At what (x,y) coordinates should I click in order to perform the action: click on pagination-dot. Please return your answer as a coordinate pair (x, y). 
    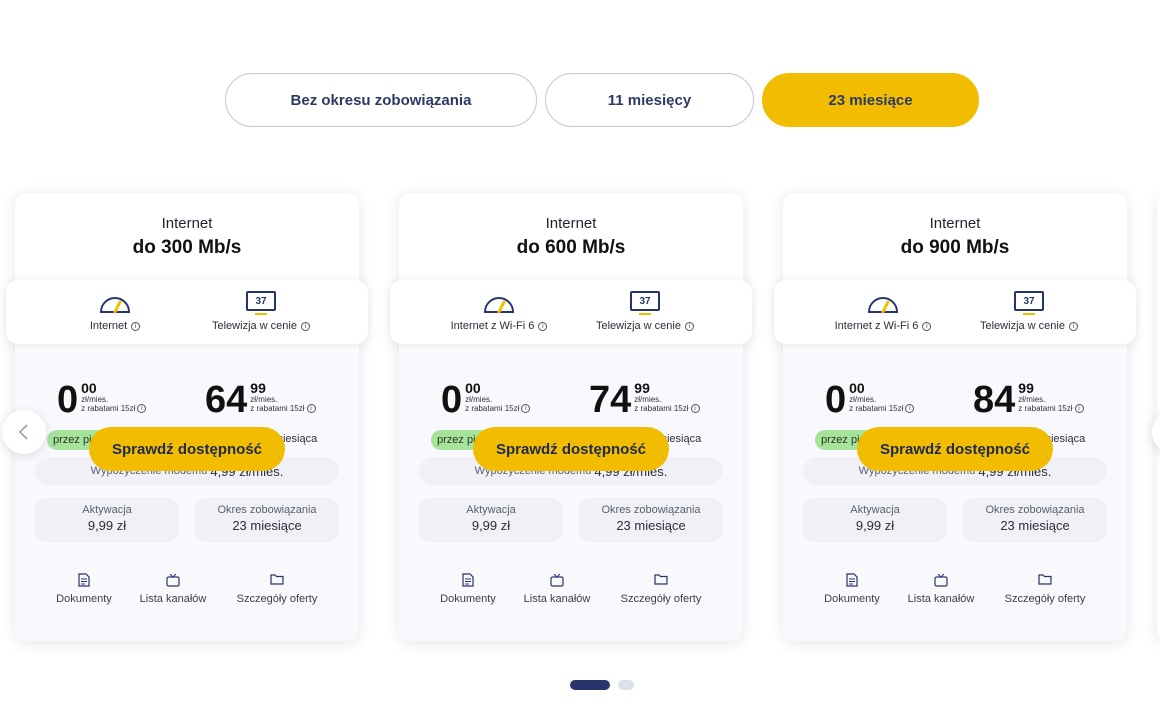
    Looking at the image, I should click on (626, 685).